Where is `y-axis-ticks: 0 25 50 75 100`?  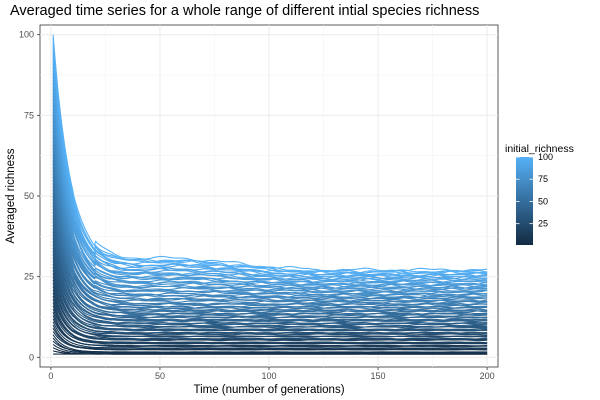 y-axis-ticks: 0 25 50 75 100 is located at coordinates (29, 196).